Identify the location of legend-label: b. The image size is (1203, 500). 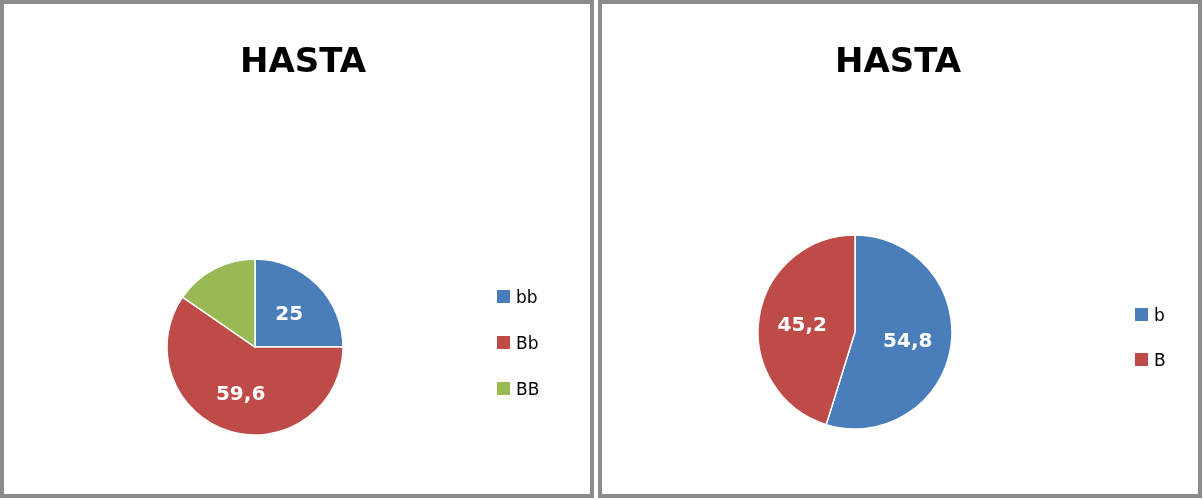
(1159, 314).